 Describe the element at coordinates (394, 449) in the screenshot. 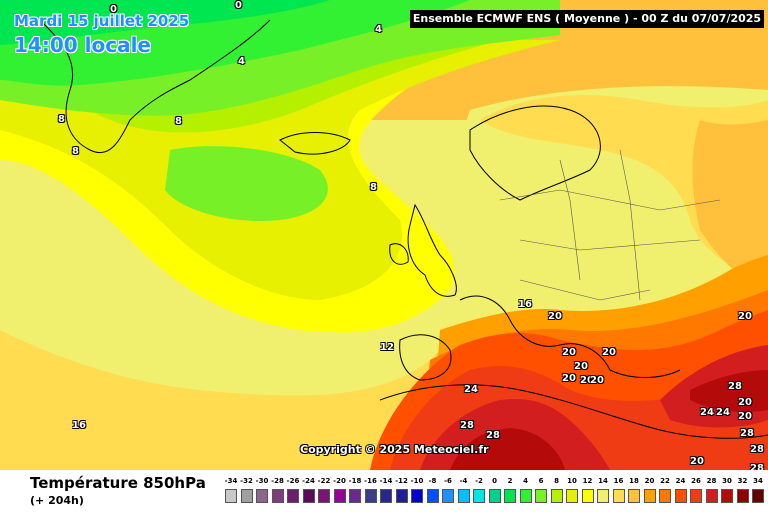

I see `copyright: Copyright © 2025 Meteociel.fr` at that location.